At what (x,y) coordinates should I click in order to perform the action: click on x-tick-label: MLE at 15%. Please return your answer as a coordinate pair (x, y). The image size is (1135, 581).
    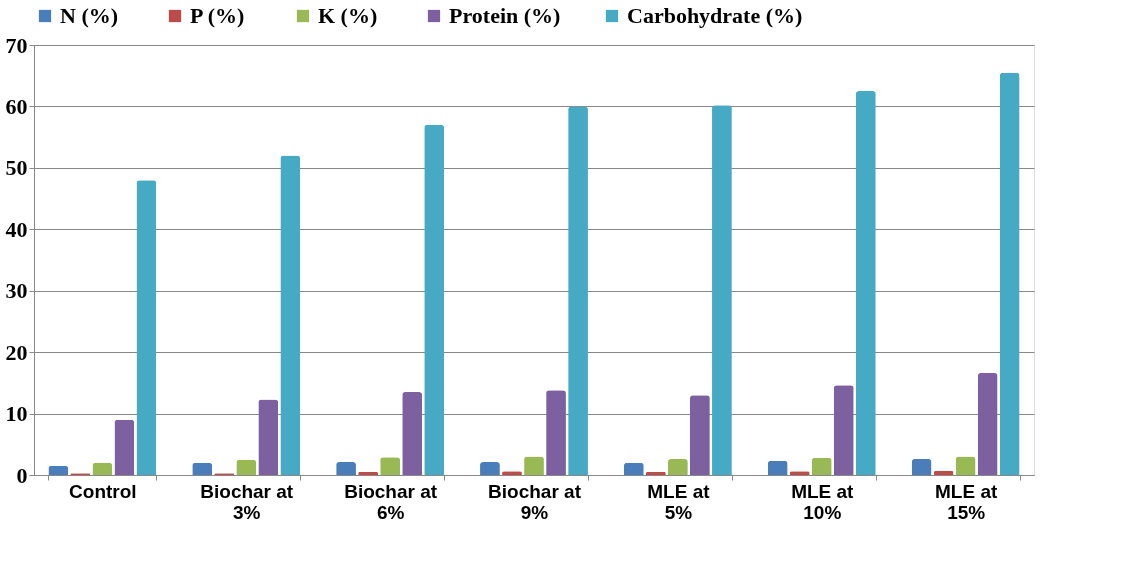
    Looking at the image, I should click on (966, 501).